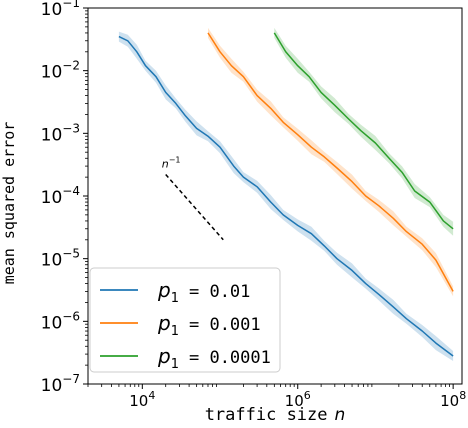 This screenshot has height=428, width=468. What do you see at coordinates (60, 259) in the screenshot?
I see `y-tick-label-3: 10⁻⁵` at bounding box center [60, 259].